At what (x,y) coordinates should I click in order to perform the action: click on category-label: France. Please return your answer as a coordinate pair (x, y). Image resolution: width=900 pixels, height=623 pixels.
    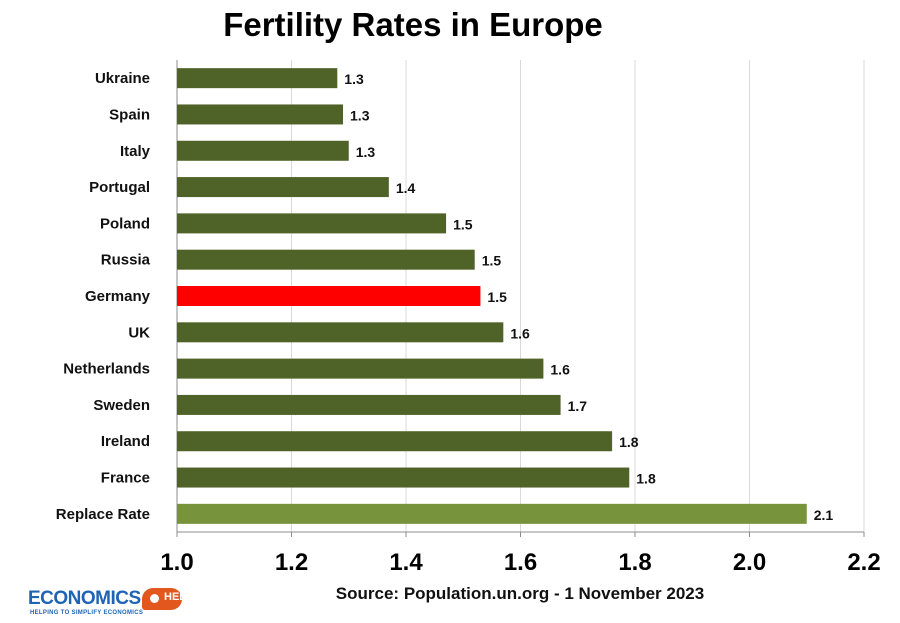
    Looking at the image, I should click on (125, 478).